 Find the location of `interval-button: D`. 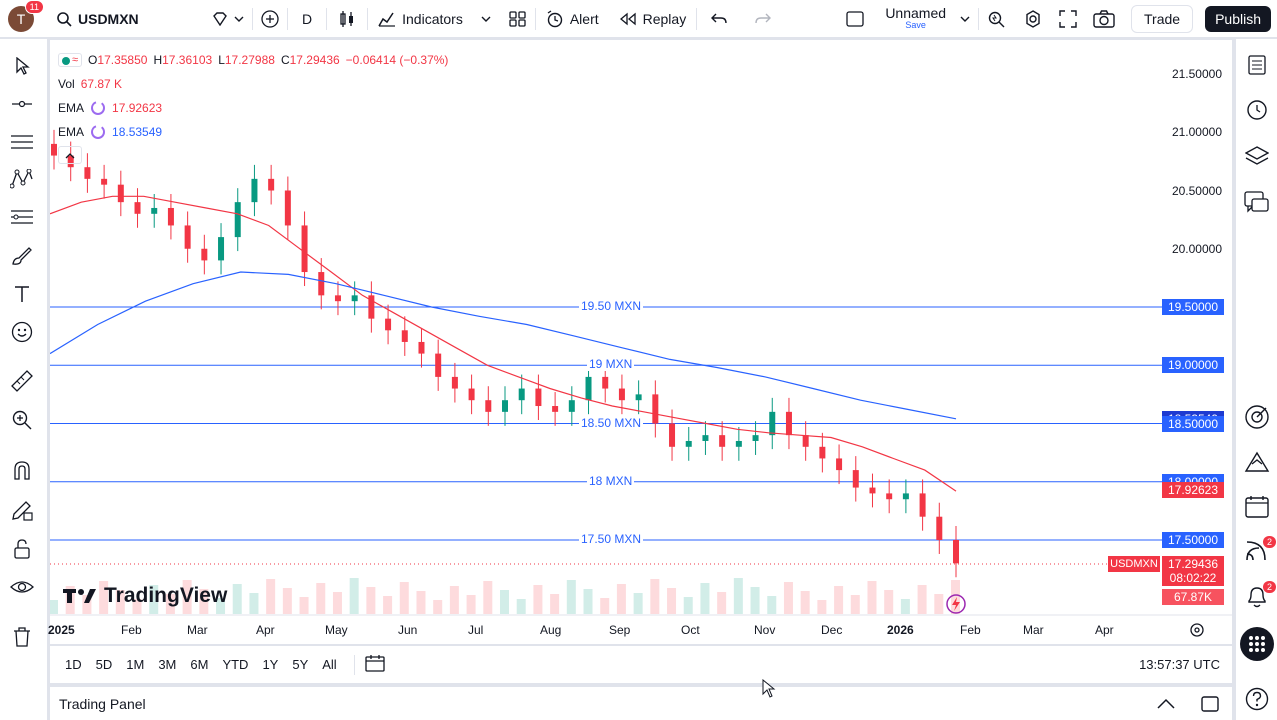

interval-button: D is located at coordinates (307, 19).